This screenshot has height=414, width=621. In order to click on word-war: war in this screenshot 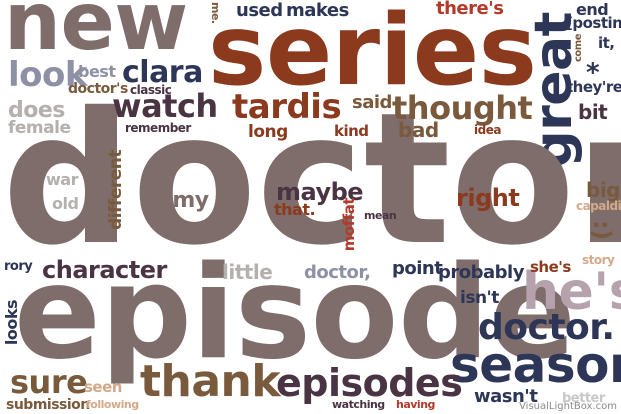, I will do `click(62, 179)`.